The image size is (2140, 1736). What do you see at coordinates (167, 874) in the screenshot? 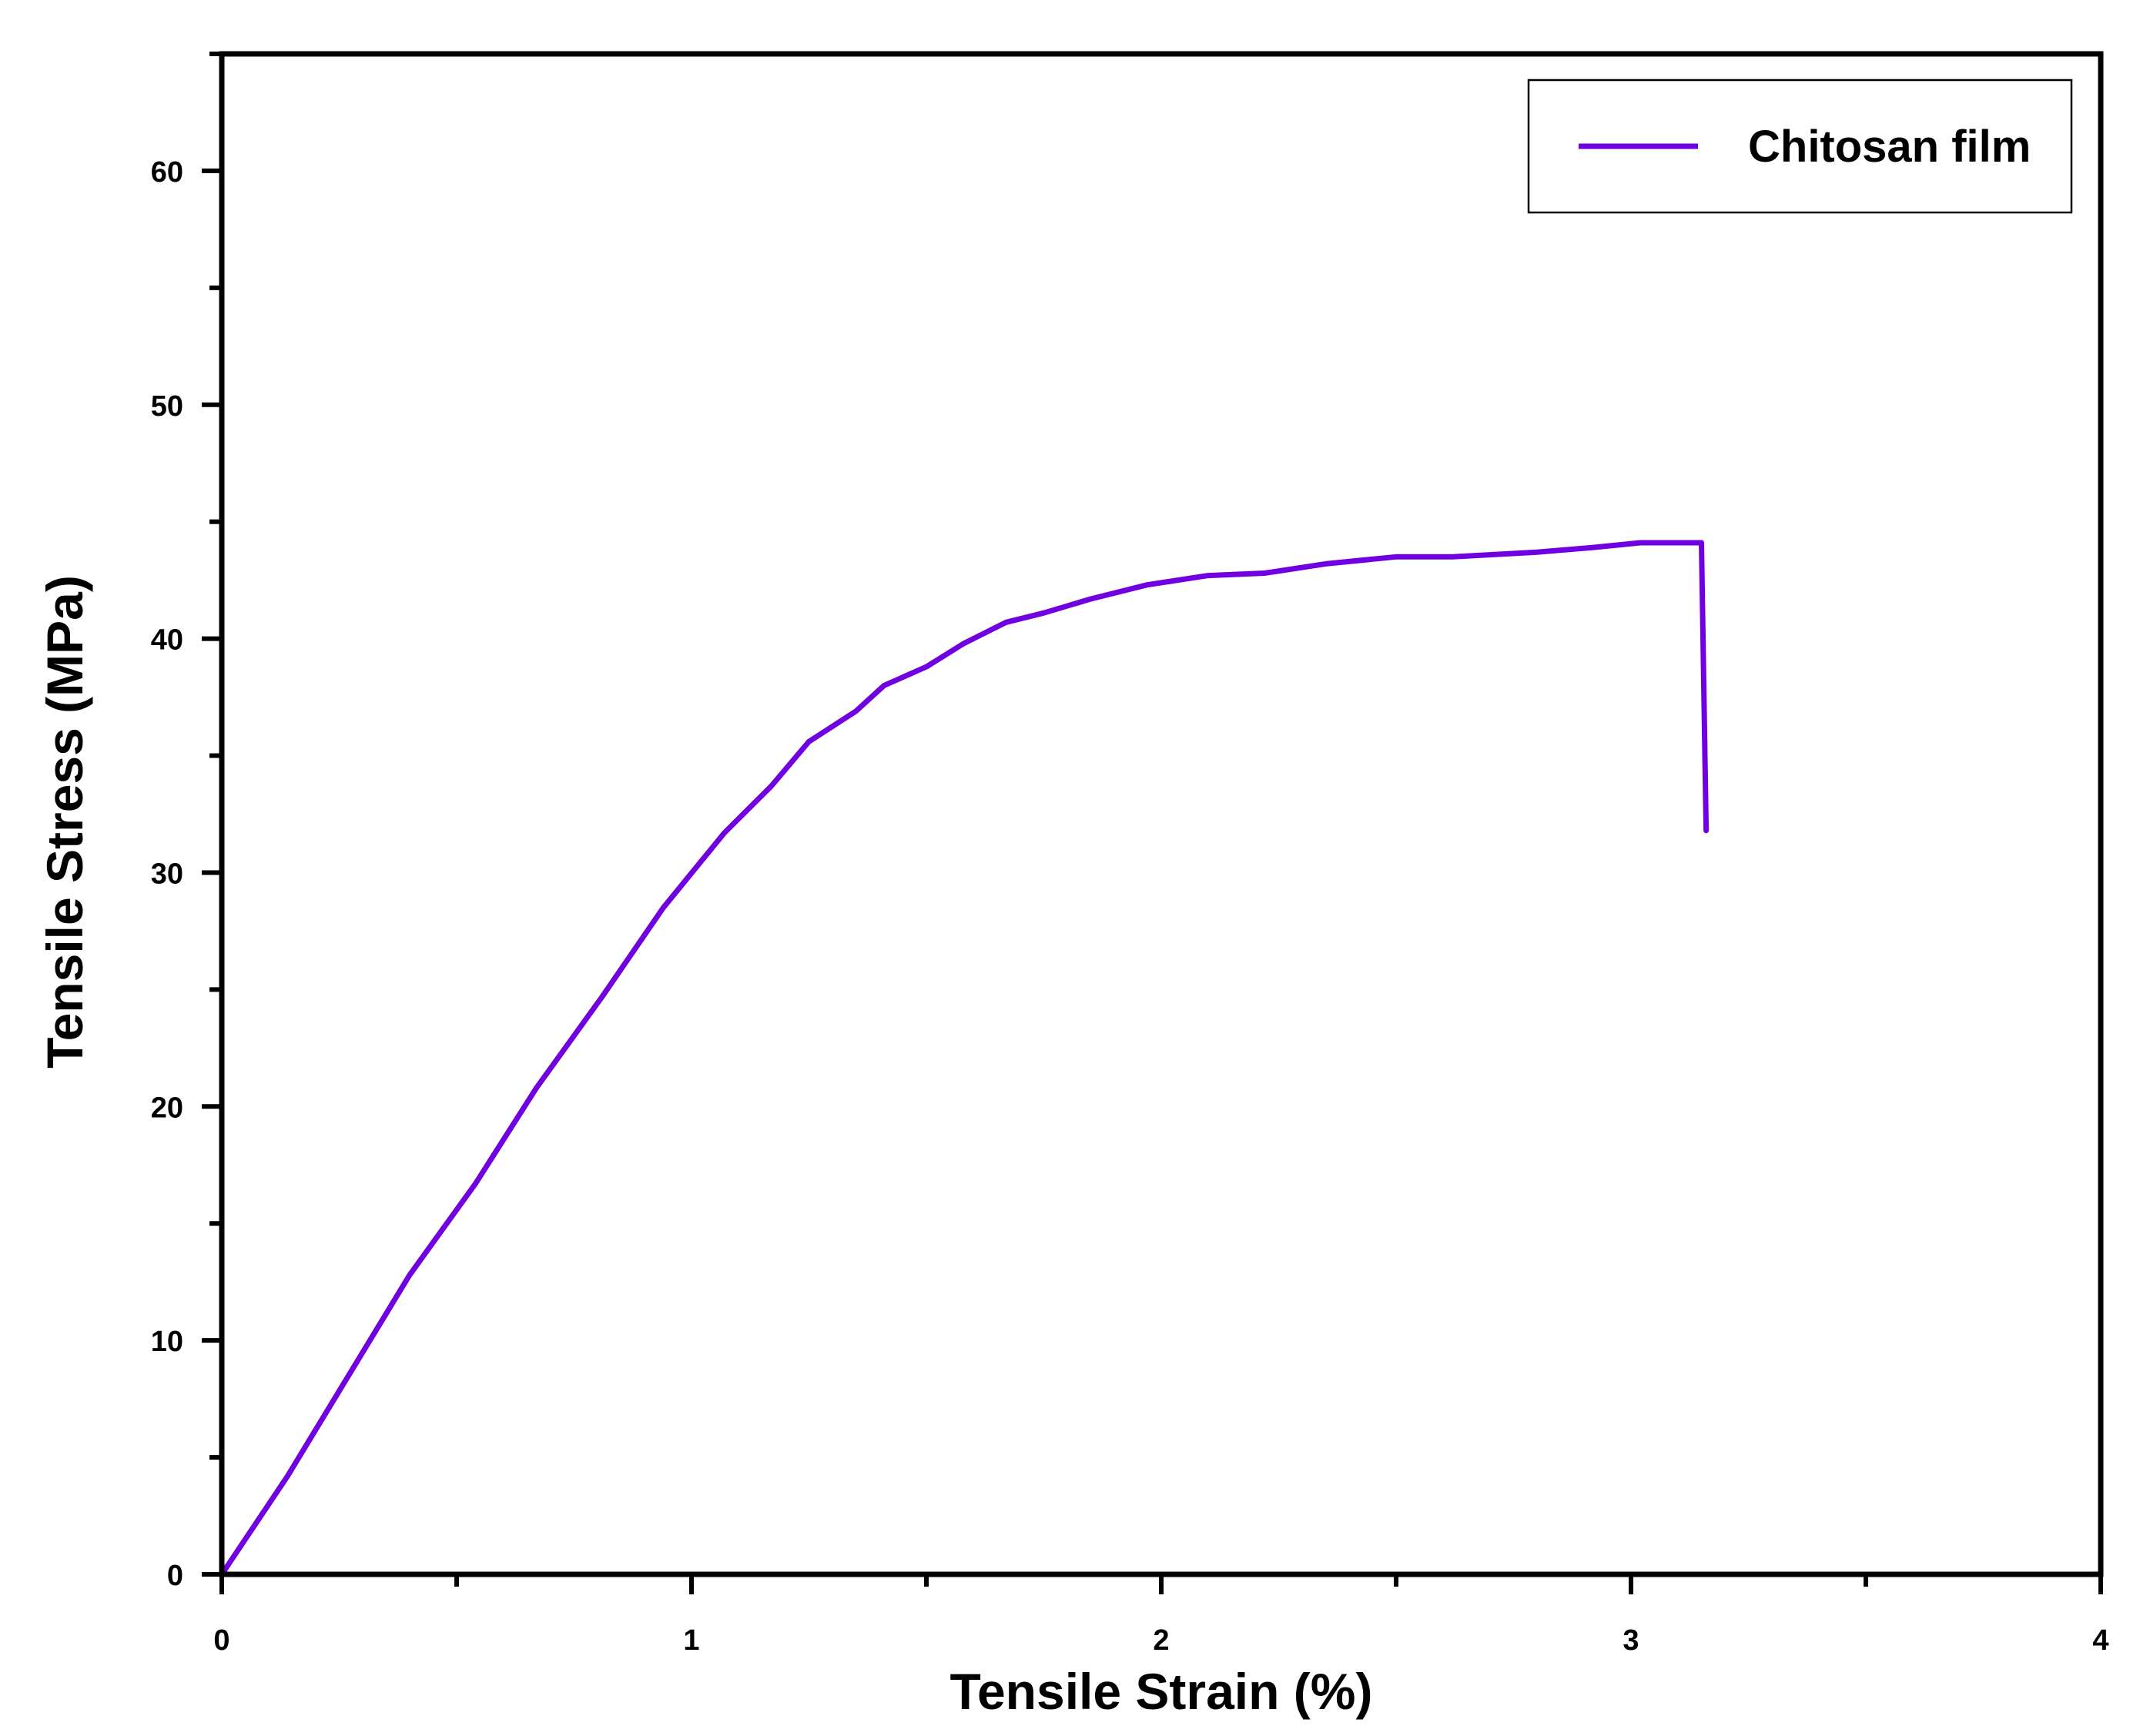
I see `y-tick-label: 30` at bounding box center [167, 874].